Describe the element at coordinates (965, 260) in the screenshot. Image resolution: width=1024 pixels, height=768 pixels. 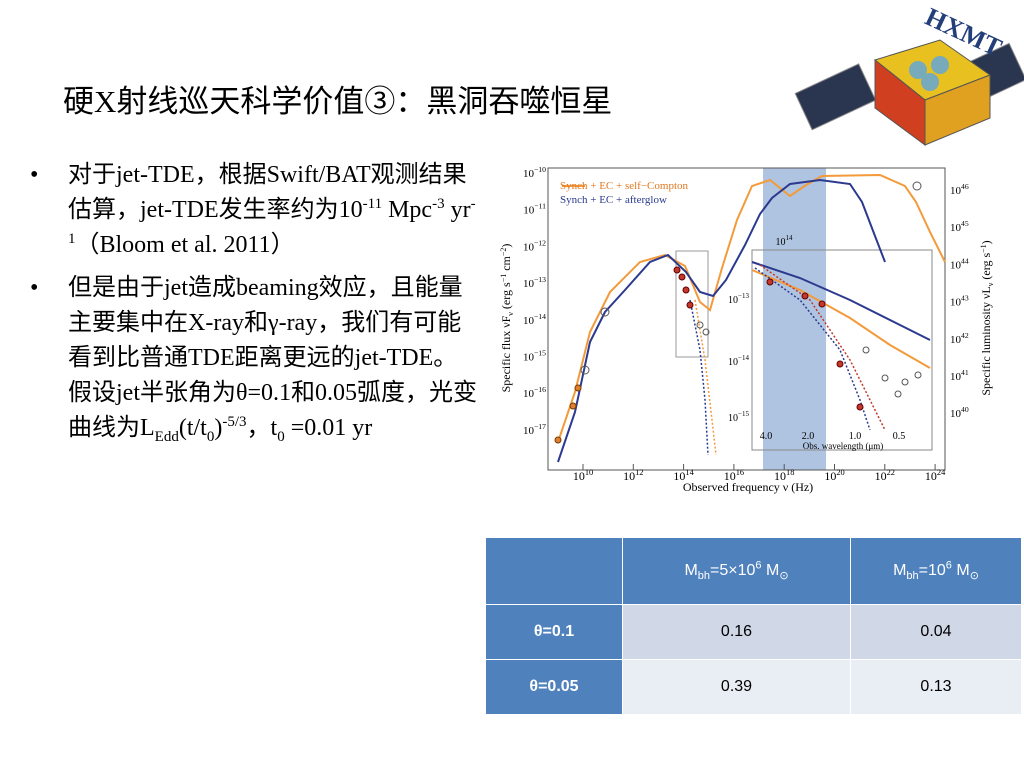
I see `tick-exponent: 44` at that location.